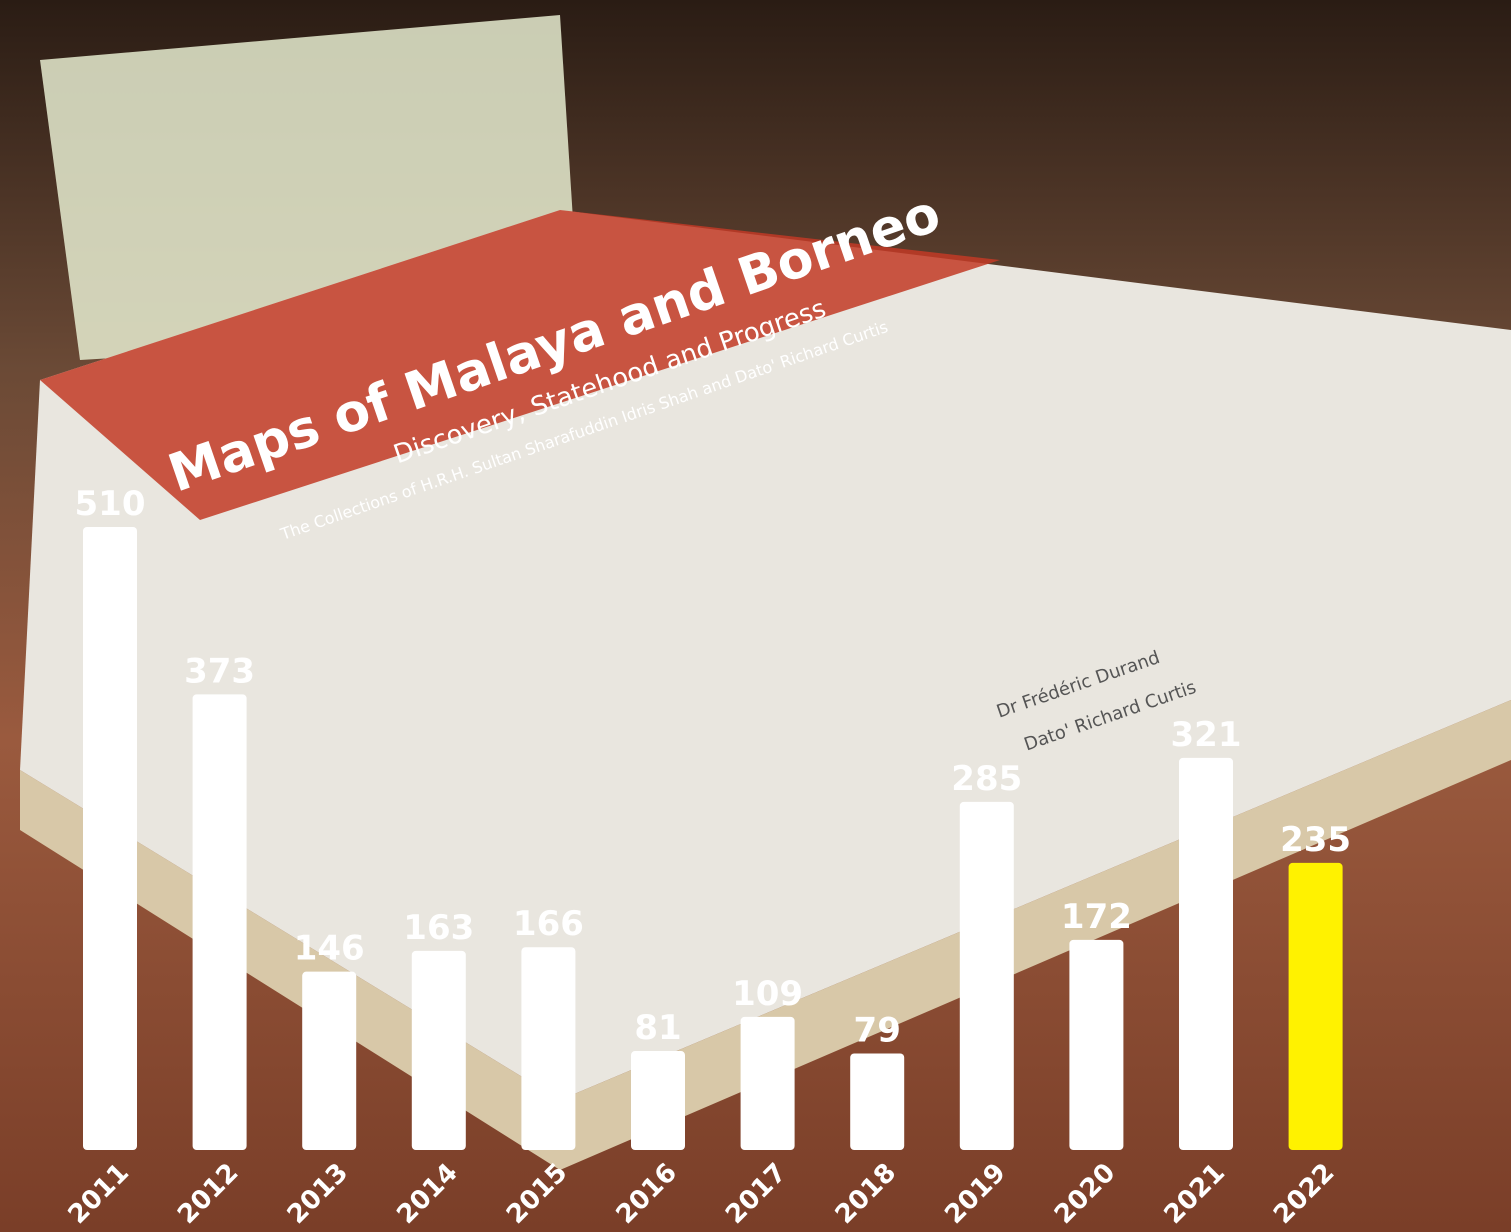 Image resolution: width=1511 pixels, height=1232 pixels. Describe the element at coordinates (767, 994) in the screenshot. I see `value-label: 109` at that location.